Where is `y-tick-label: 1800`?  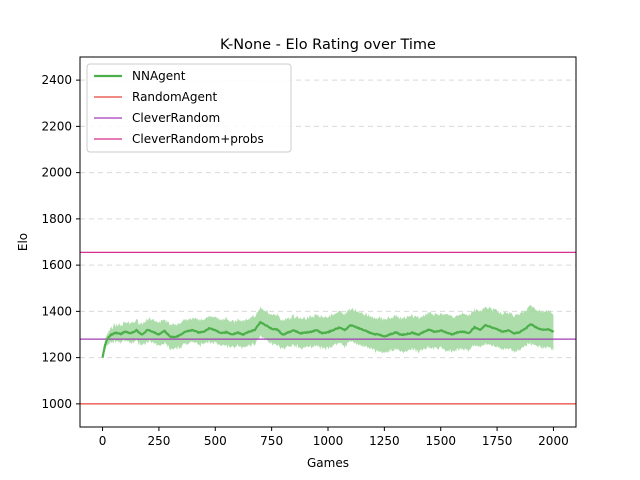
y-tick-label: 1800 is located at coordinates (56, 219).